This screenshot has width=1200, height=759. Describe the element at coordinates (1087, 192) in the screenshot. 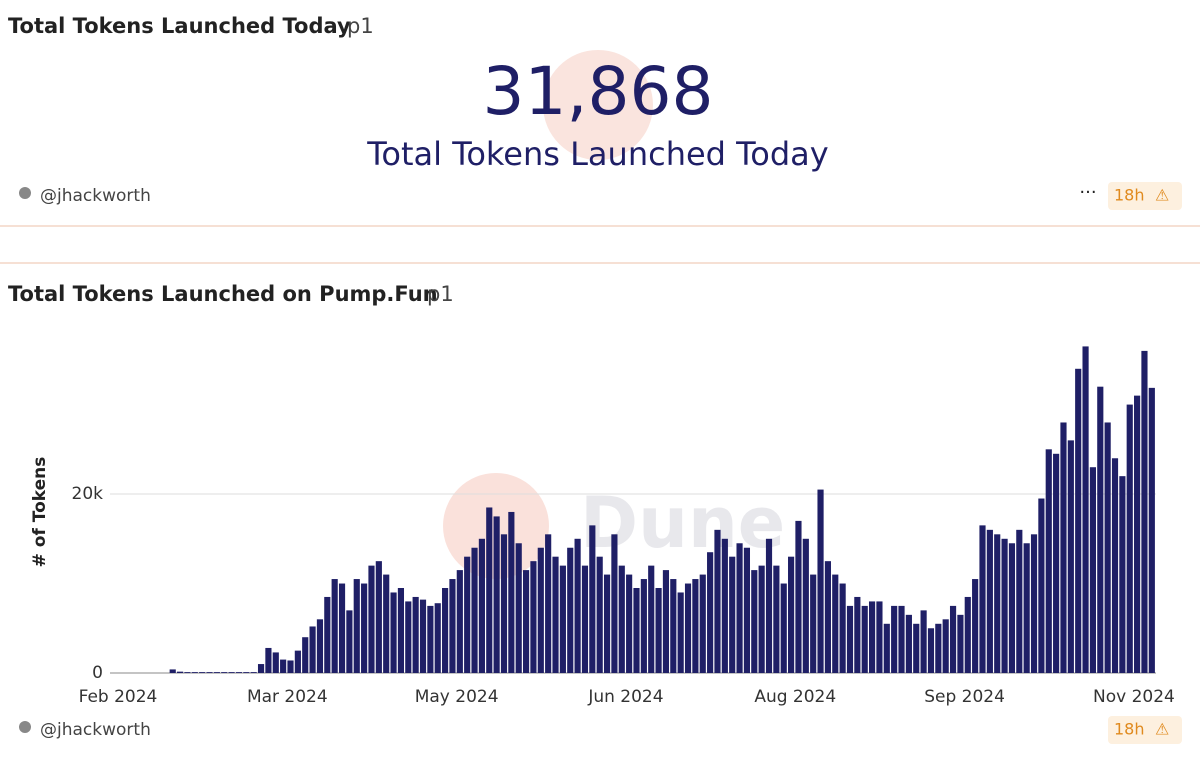

I see `menu: ···` at that location.